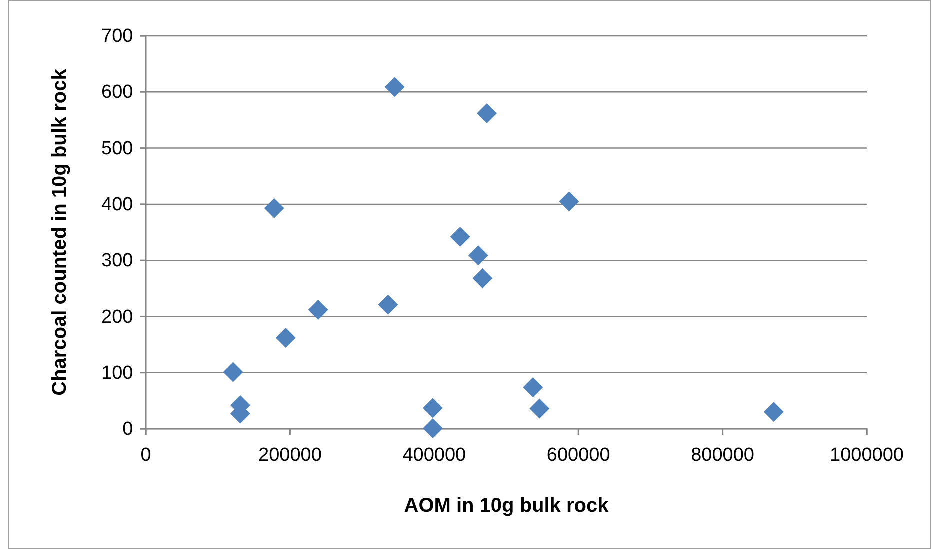  What do you see at coordinates (578, 455) in the screenshot?
I see `x-tick-label: 600000` at bounding box center [578, 455].